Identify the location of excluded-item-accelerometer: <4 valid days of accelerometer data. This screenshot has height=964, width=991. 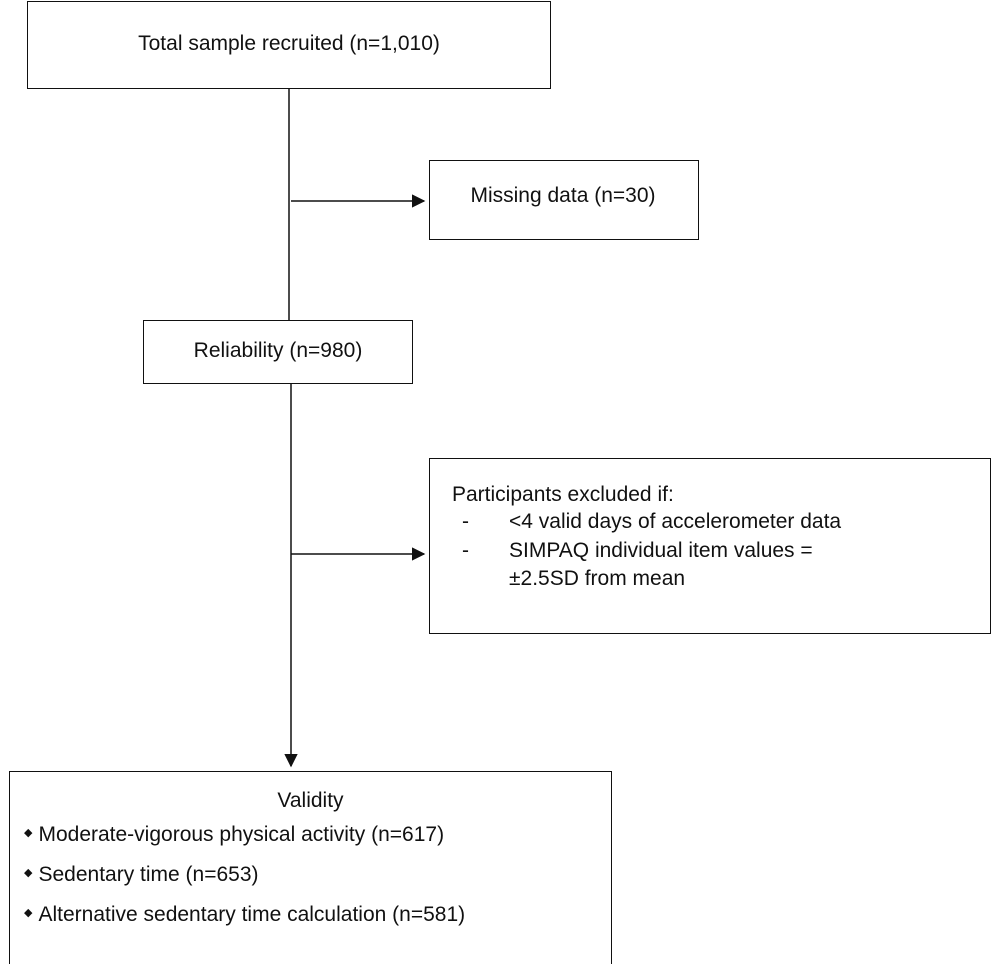
(675, 521).